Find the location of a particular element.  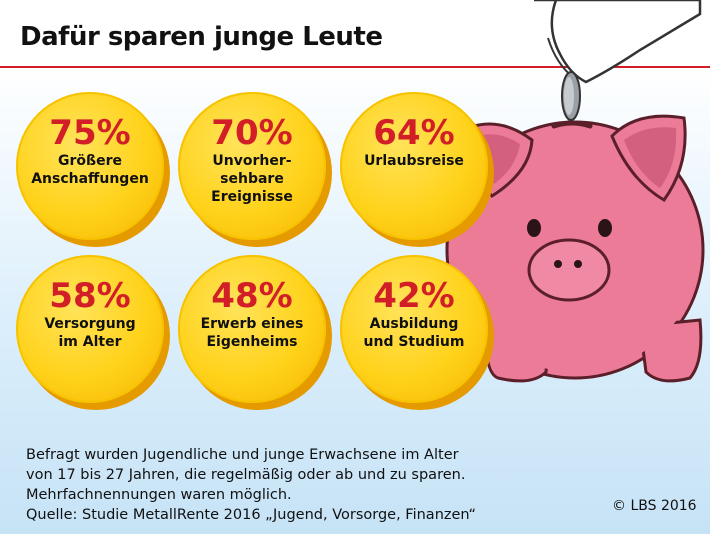

coin-home-ownership: 48% Erwerb eines Eigenheims is located at coordinates (257, 334).